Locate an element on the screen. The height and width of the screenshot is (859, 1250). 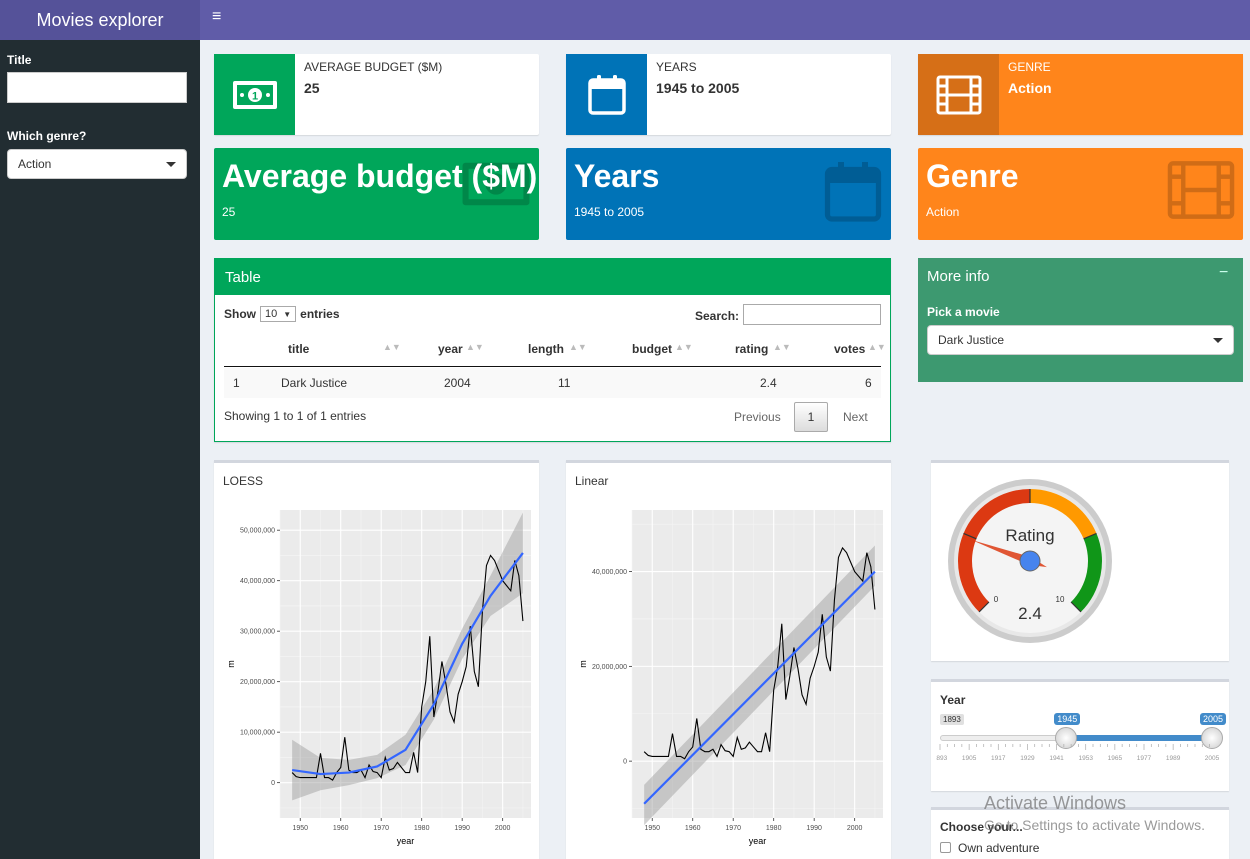
cell-votes: 6 is located at coordinates (868, 383).